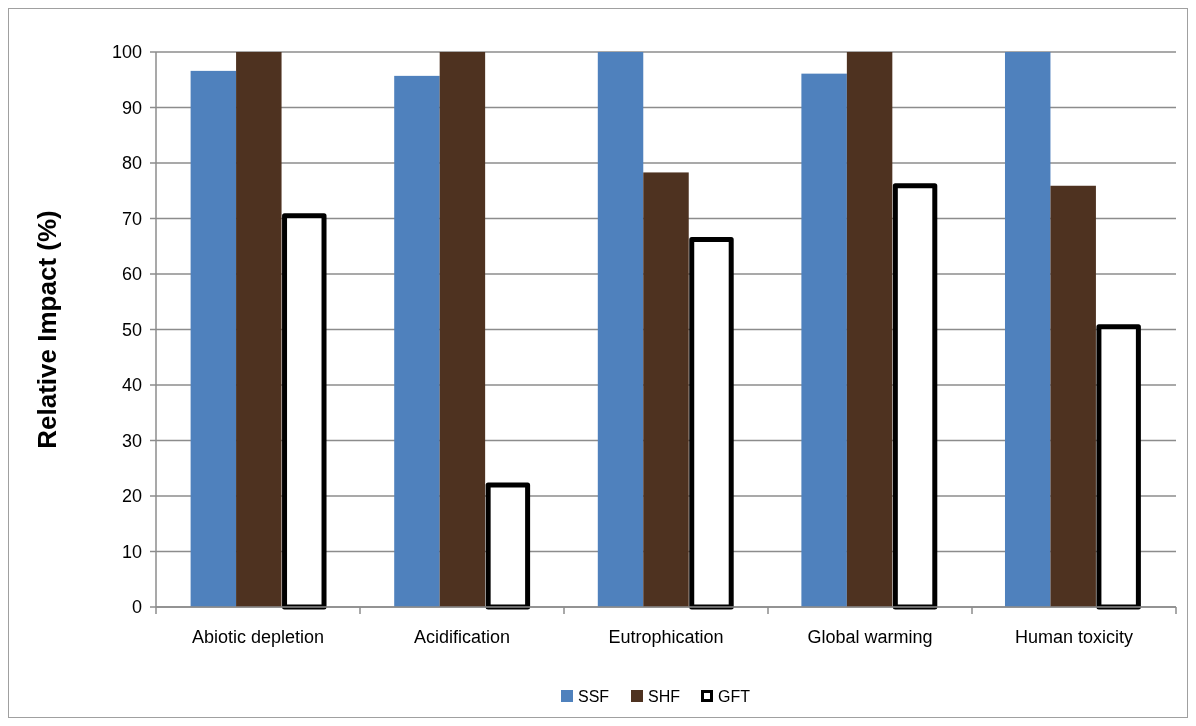 This screenshot has height=726, width=1196. Describe the element at coordinates (258, 637) in the screenshot. I see `x-tick-label: Abiotic depletion` at that location.